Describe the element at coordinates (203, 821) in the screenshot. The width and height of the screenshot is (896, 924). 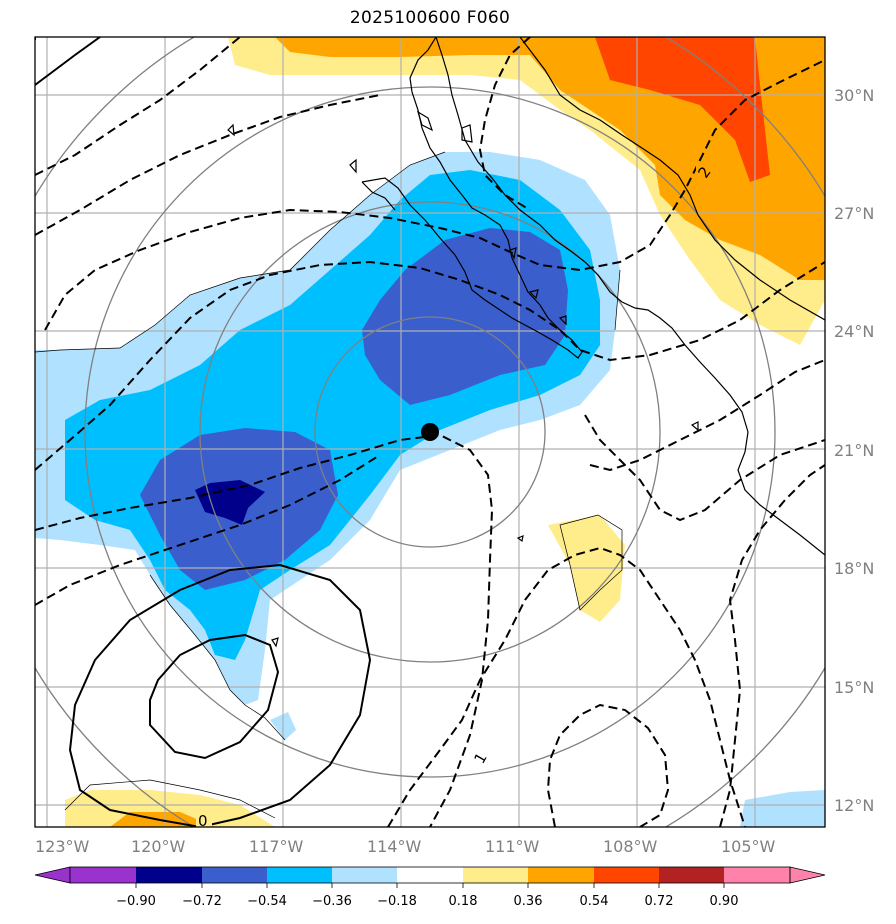
I see `contour-label-zero: 0` at that location.